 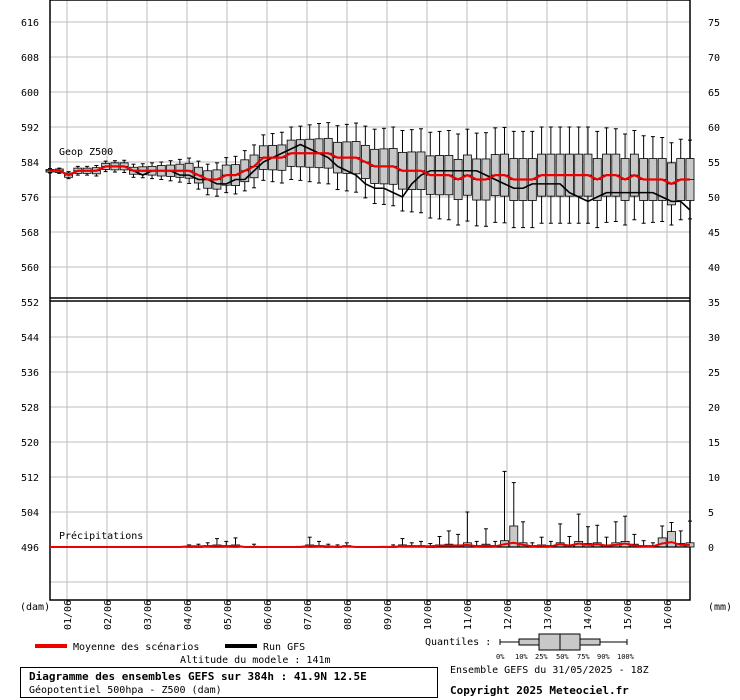 What do you see at coordinates (714, 23) in the screenshot?
I see `right-tick-label: 75` at bounding box center [714, 23].